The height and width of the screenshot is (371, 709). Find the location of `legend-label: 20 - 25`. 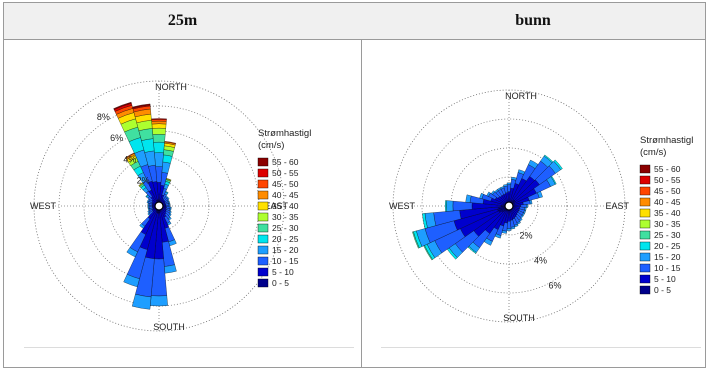

legend-label: 20 - 25 is located at coordinates (667, 246).